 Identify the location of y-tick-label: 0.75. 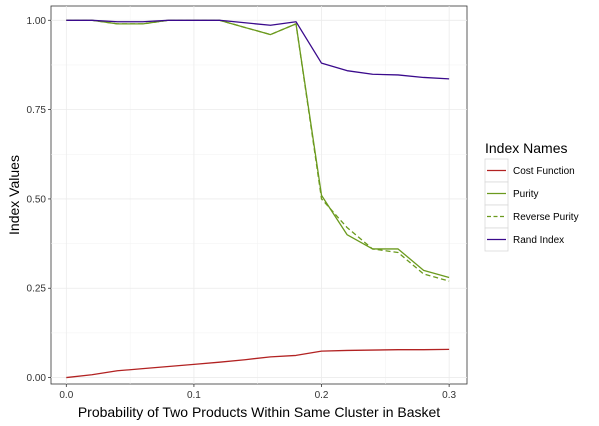
(37, 110).